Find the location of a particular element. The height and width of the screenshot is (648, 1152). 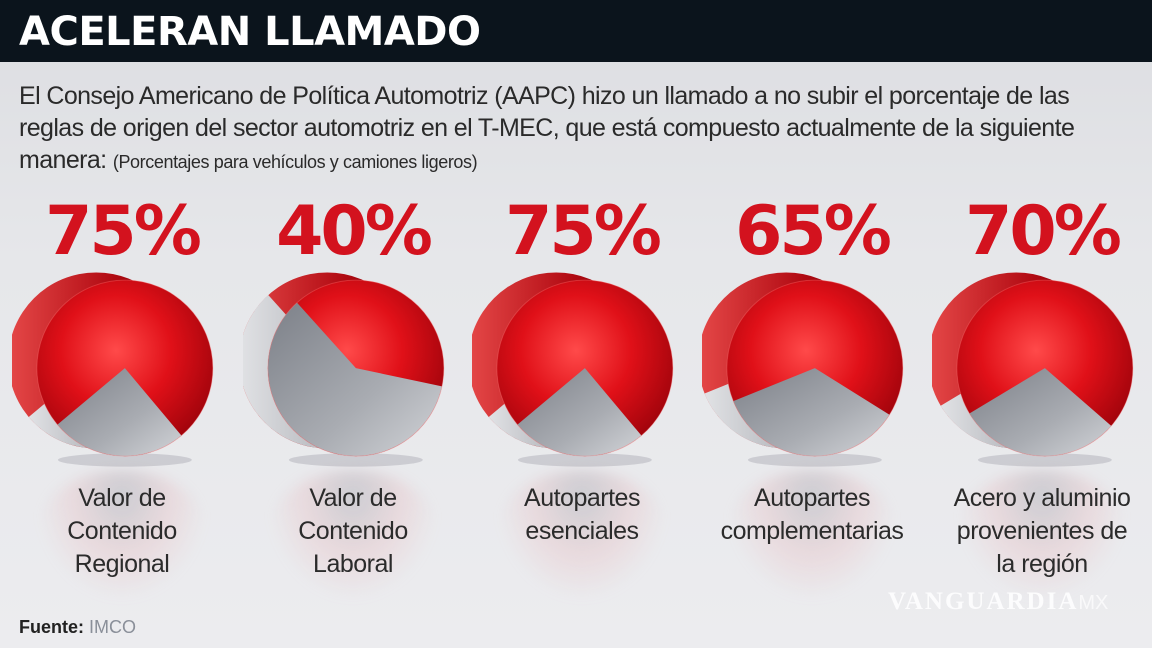

category-label: Valor de Contenido Laboral is located at coordinates (353, 531).